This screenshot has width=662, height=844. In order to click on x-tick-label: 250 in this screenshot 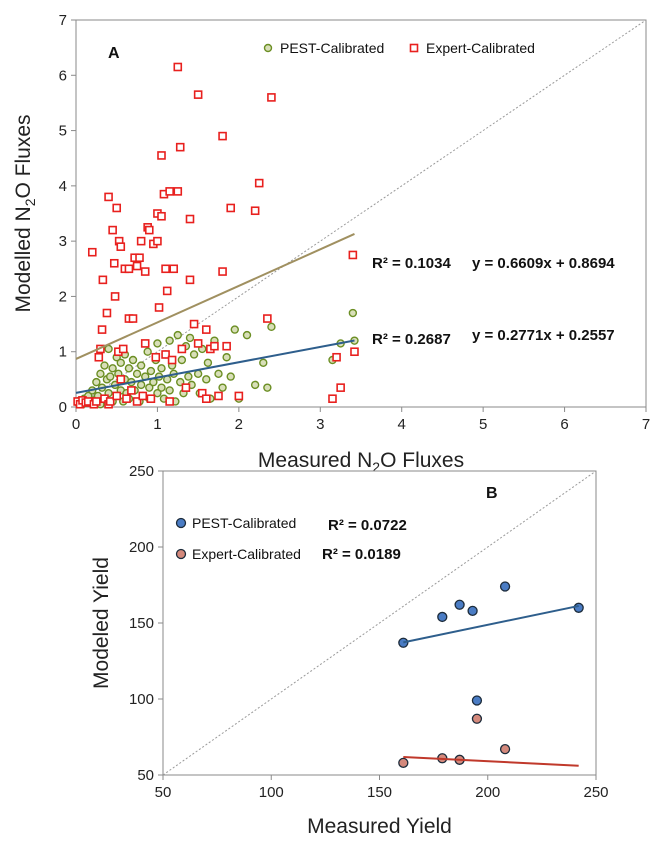, I will do `click(595, 792)`.